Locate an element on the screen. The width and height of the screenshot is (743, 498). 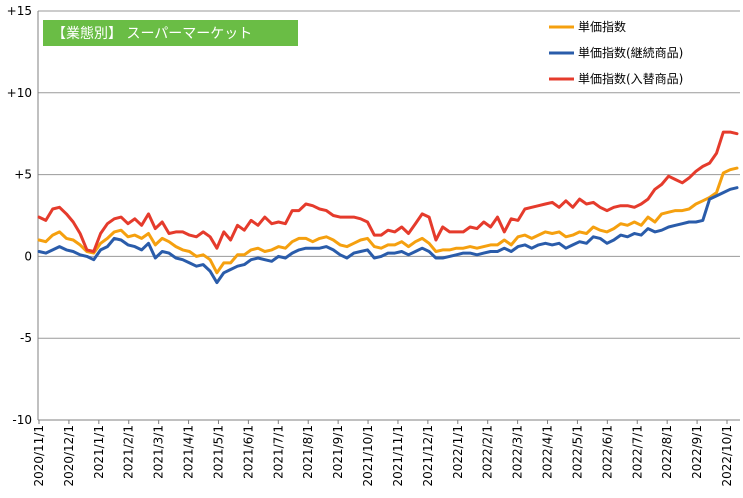
y-tick-label: +5 is located at coordinates (23, 175).